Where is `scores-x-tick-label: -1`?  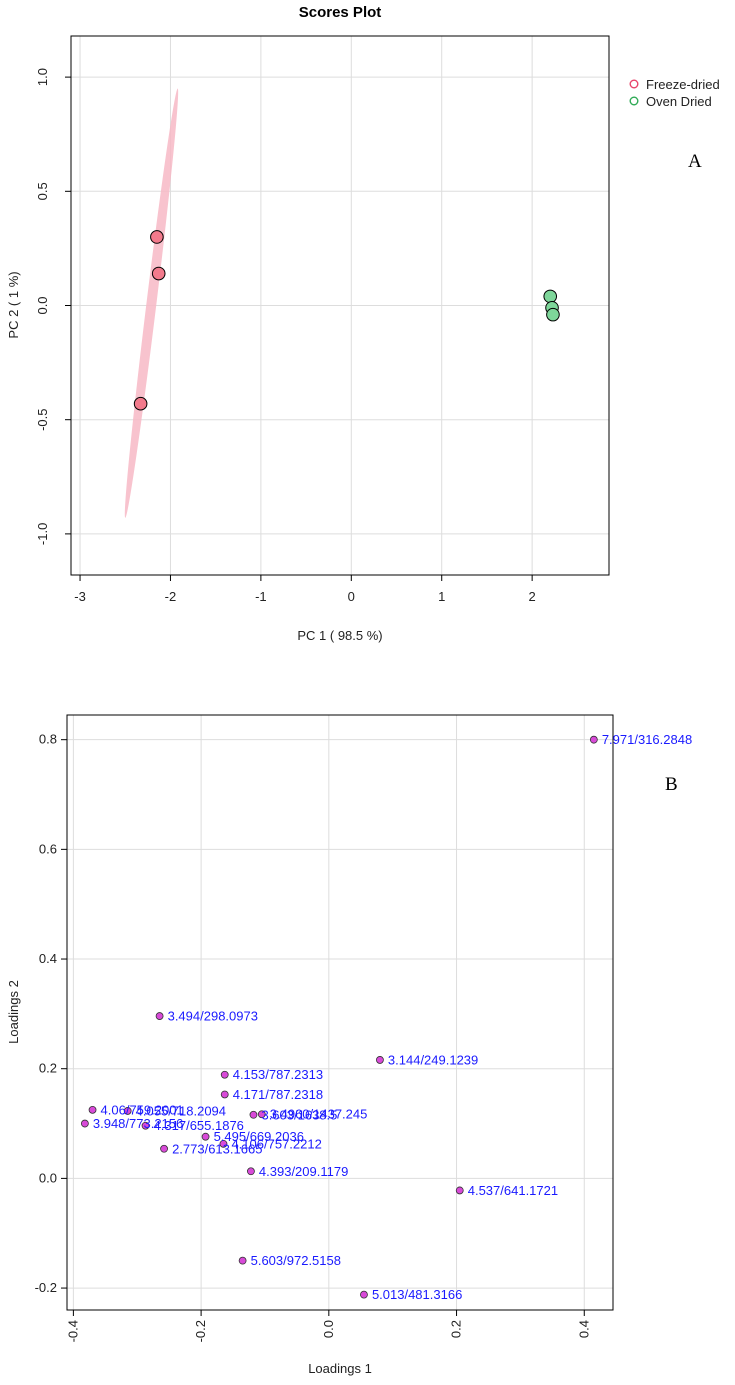 scores-x-tick-label: -1 is located at coordinates (261, 596).